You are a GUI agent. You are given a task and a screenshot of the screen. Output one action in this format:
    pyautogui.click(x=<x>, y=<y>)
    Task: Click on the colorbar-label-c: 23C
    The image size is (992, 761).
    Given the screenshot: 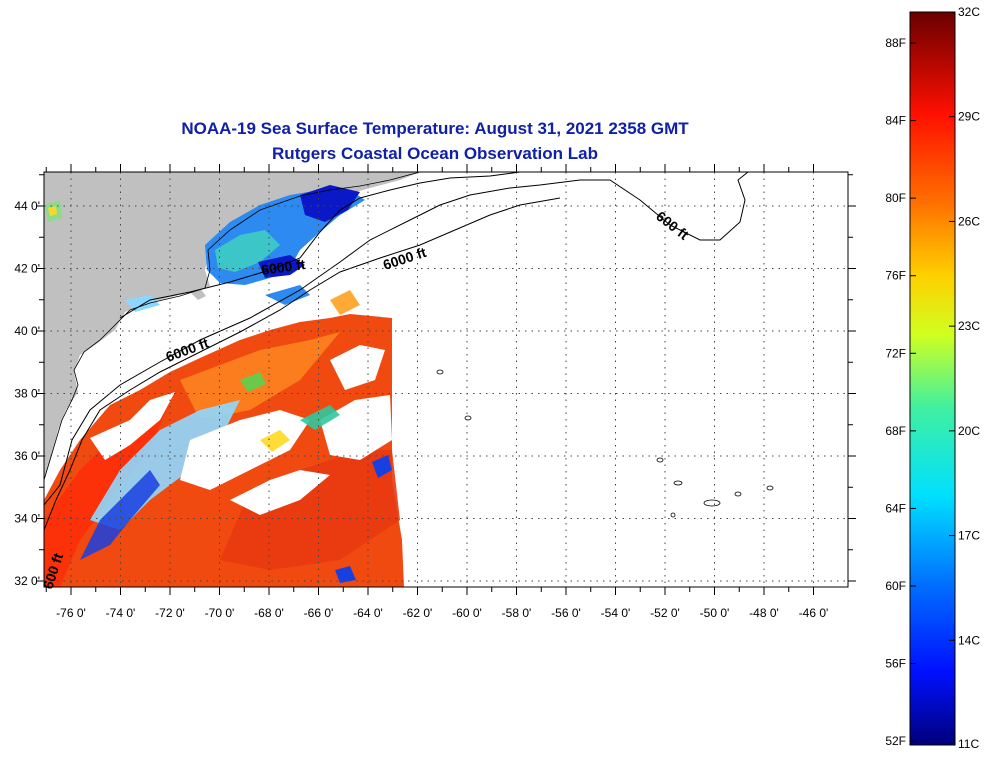 What is the action you would take?
    pyautogui.click(x=969, y=326)
    